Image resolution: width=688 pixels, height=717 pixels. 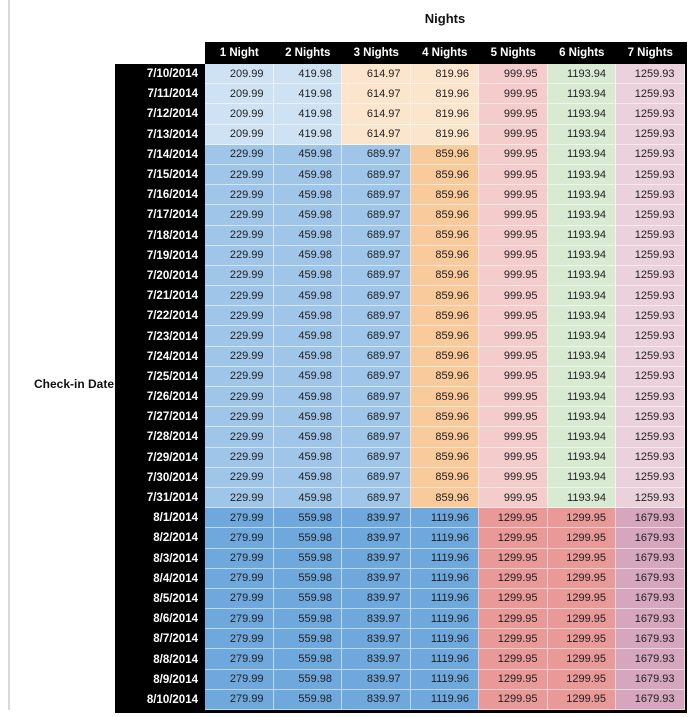 What do you see at coordinates (160, 477) in the screenshot?
I see `row-date-cell: 7/30/2014` at bounding box center [160, 477].